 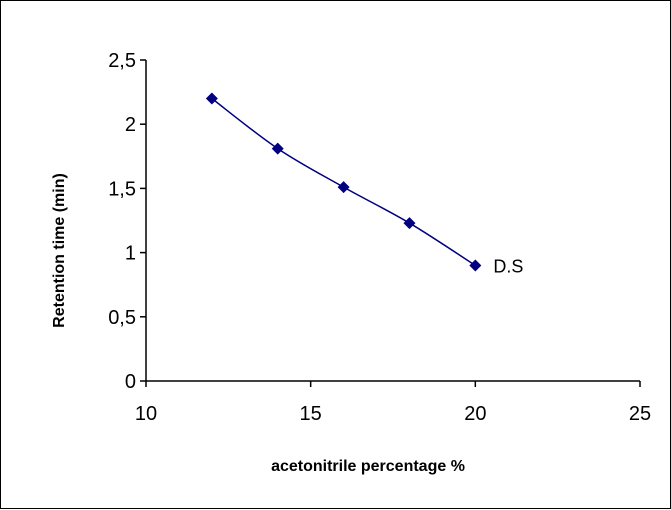 What do you see at coordinates (130, 254) in the screenshot?
I see `y-tick-label: 1` at bounding box center [130, 254].